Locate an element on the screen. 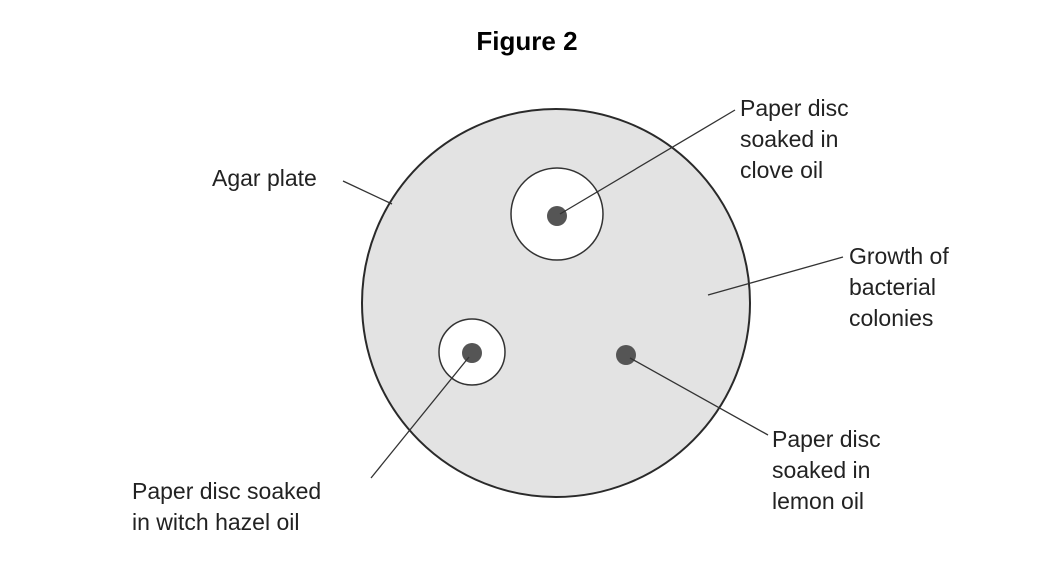 The image size is (1054, 564). lemon-oil-disc-label: Paper disc soaked in lemon oil is located at coordinates (826, 470).